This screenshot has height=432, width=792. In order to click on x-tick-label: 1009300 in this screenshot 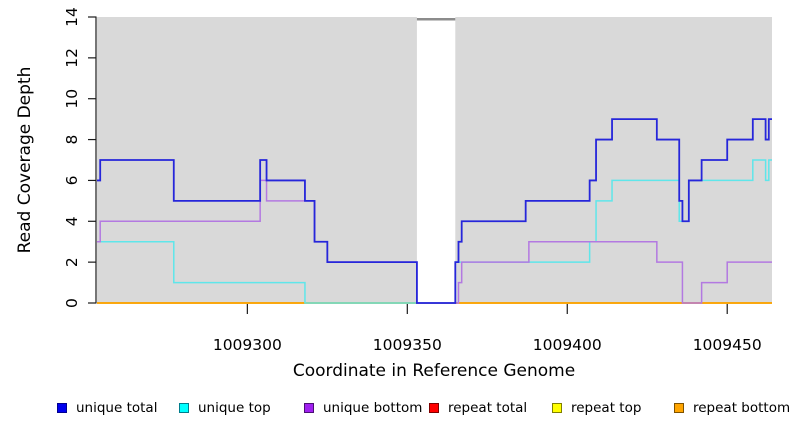, I will do `click(247, 345)`.